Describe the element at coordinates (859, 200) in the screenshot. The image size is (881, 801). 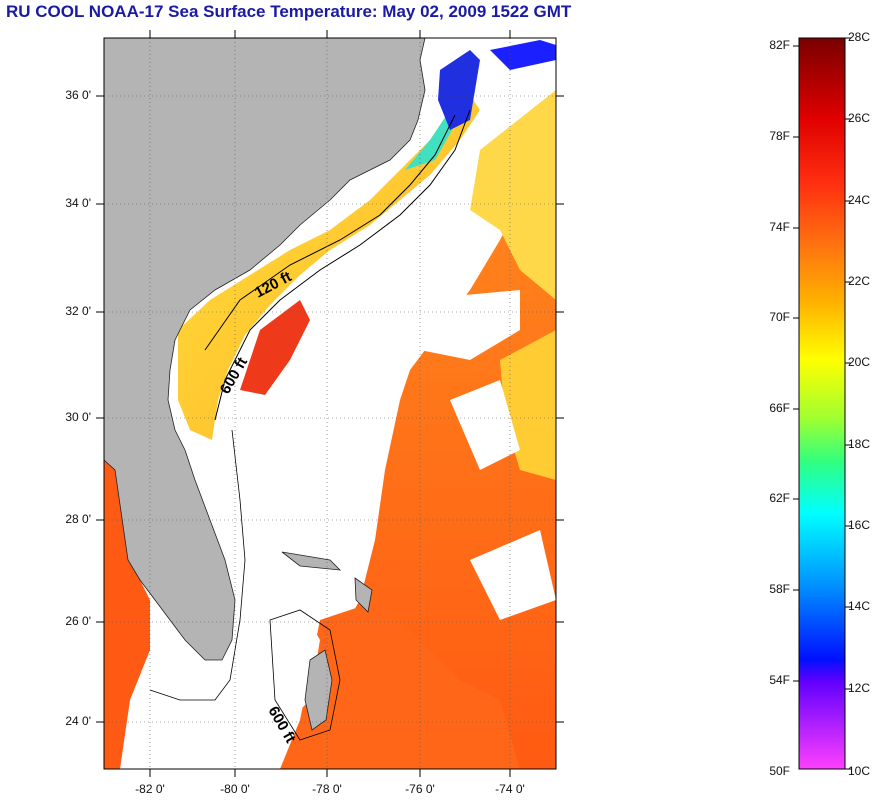
I see `colorbar-label-c: 24C` at that location.